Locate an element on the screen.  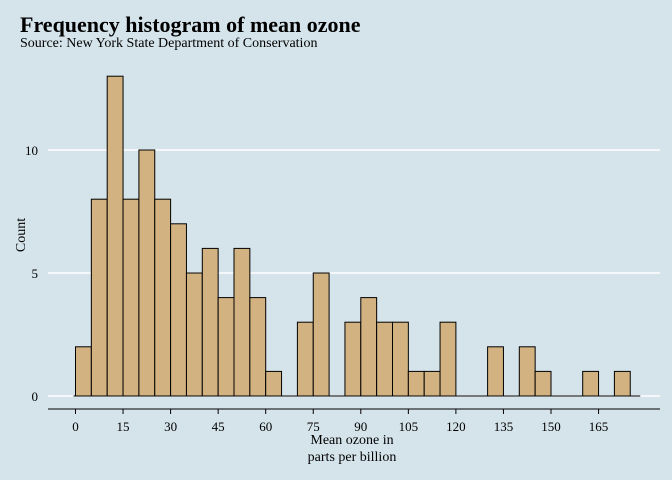
x-axis-label-line-1: Mean ozone in is located at coordinates (352, 440).